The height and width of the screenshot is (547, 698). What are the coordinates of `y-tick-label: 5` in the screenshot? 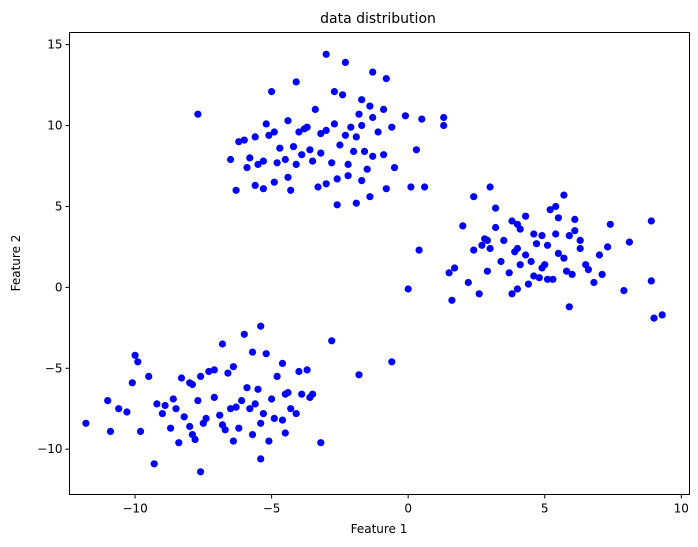 It's located at (59, 206).